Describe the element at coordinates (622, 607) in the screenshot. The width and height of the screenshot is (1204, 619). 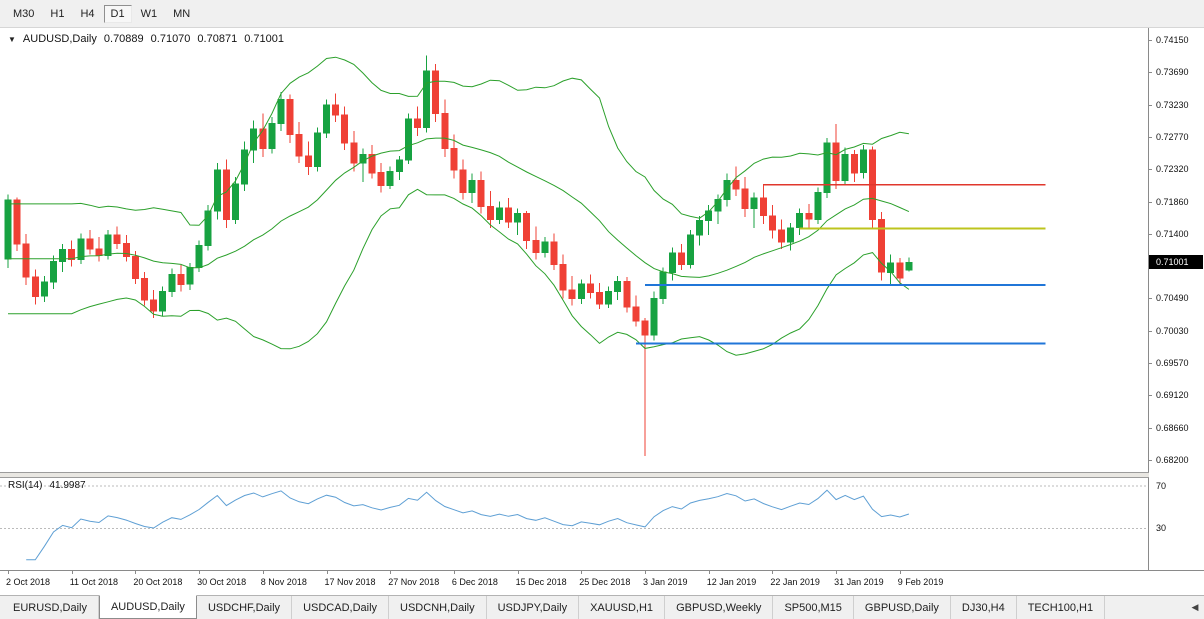
I see `chart-tab-xauusd-h1: XAUUSD,H1` at that location.